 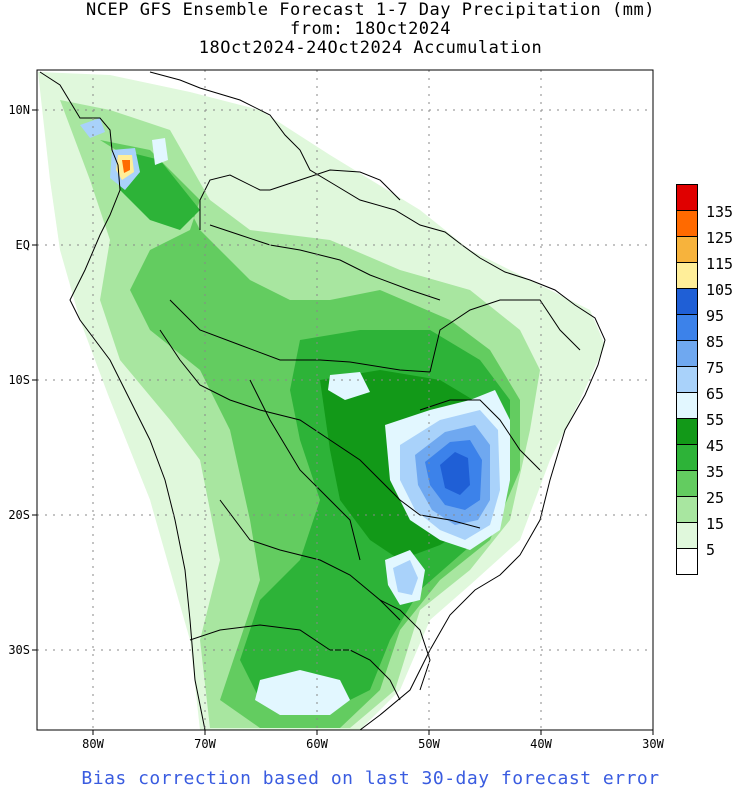 What do you see at coordinates (715, 394) in the screenshot?
I see `legend-label: 65` at bounding box center [715, 394].